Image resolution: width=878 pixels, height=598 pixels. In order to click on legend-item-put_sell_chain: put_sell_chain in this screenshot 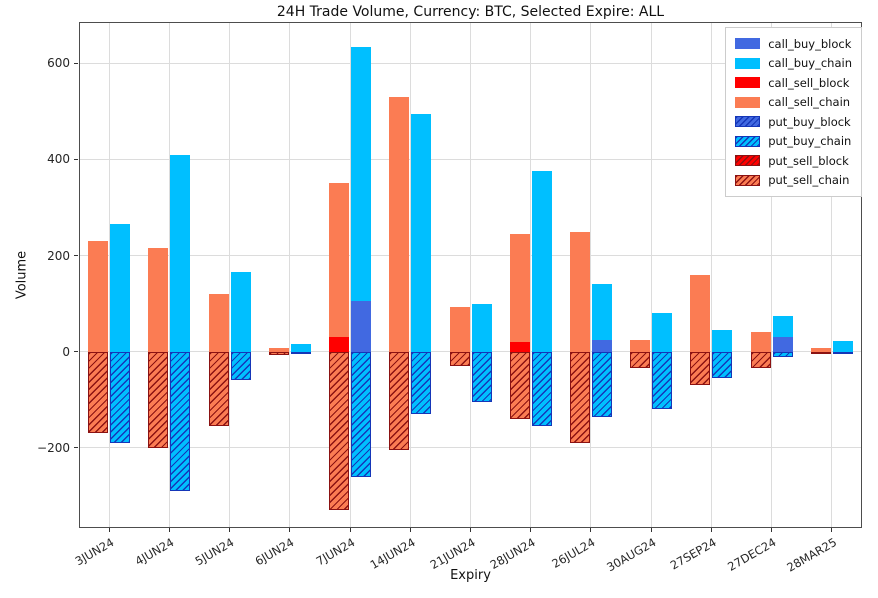, I will do `click(793, 181)`.